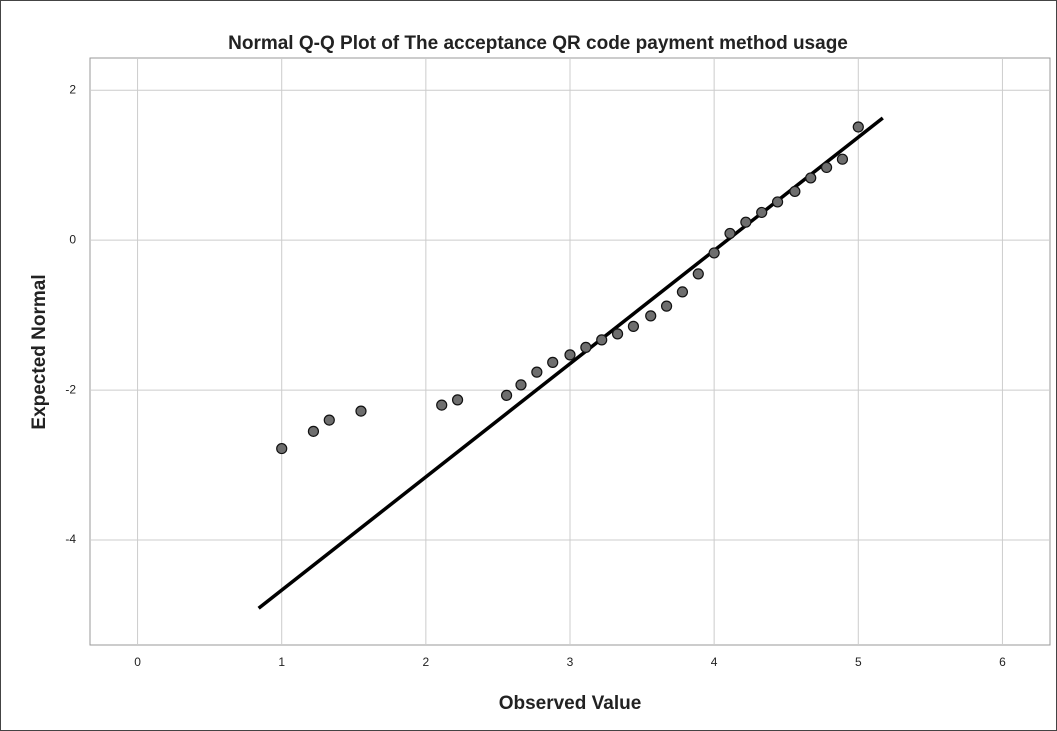 The height and width of the screenshot is (731, 1057). Describe the element at coordinates (72, 89) in the screenshot. I see `y-tick-label: 2` at that location.